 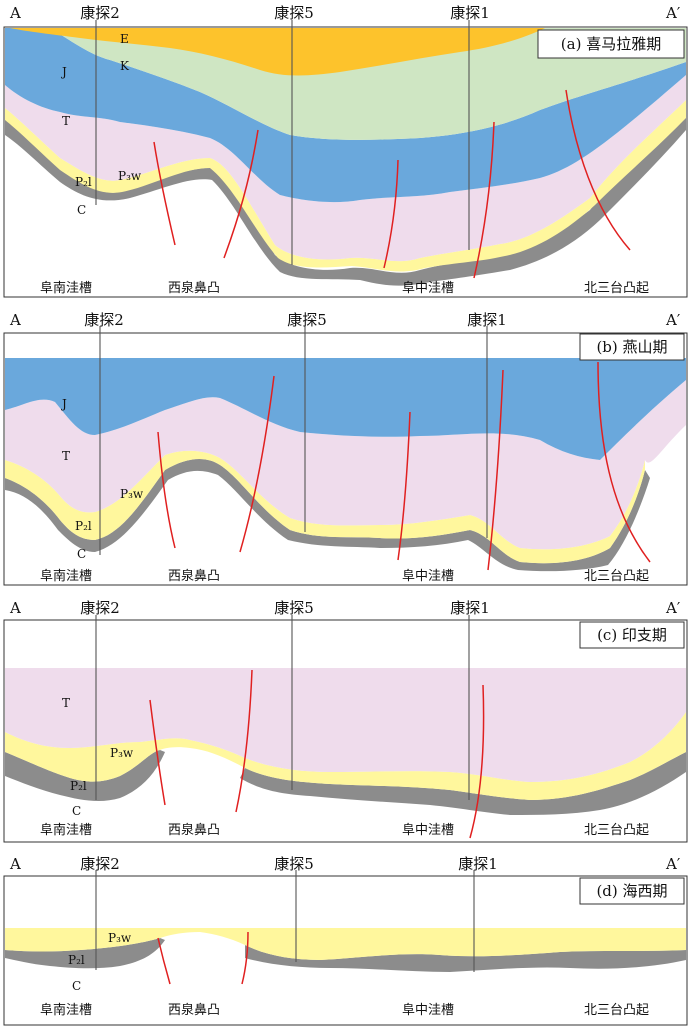 What do you see at coordinates (81, 210) in the screenshot?
I see `panel-a-unit-c: C` at bounding box center [81, 210].